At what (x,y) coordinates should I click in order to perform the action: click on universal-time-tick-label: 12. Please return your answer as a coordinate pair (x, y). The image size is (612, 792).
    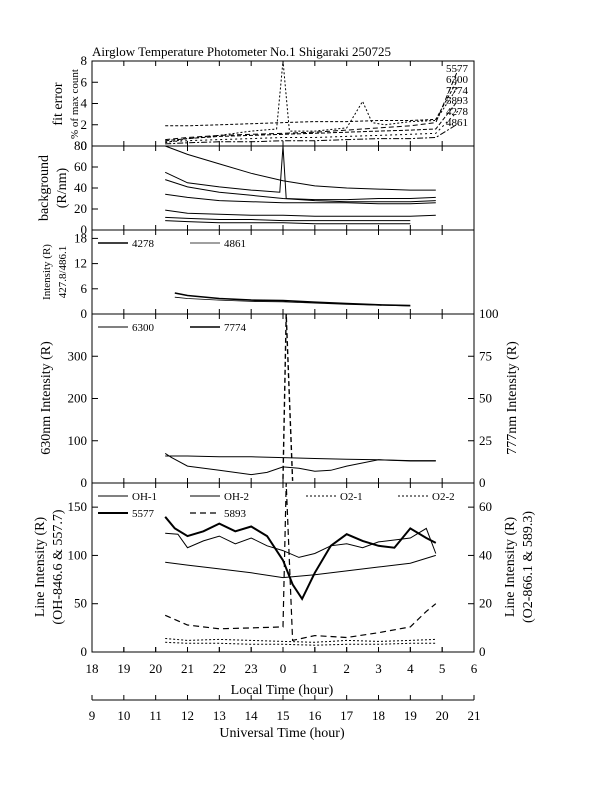
    Looking at the image, I should click on (187, 715).